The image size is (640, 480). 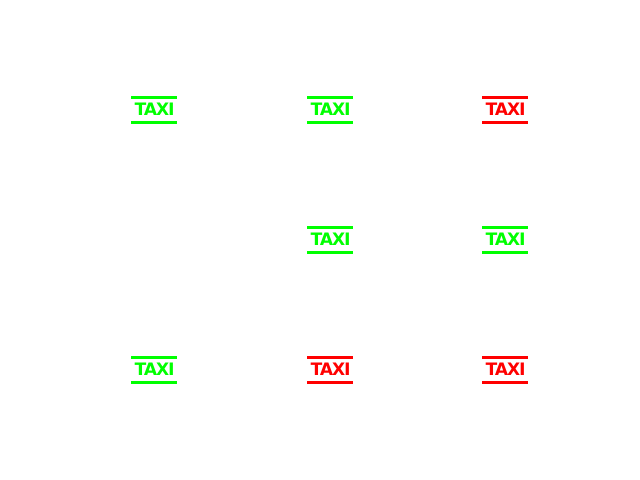 I want to click on grid-cell-empty, so click(x=154, y=241).